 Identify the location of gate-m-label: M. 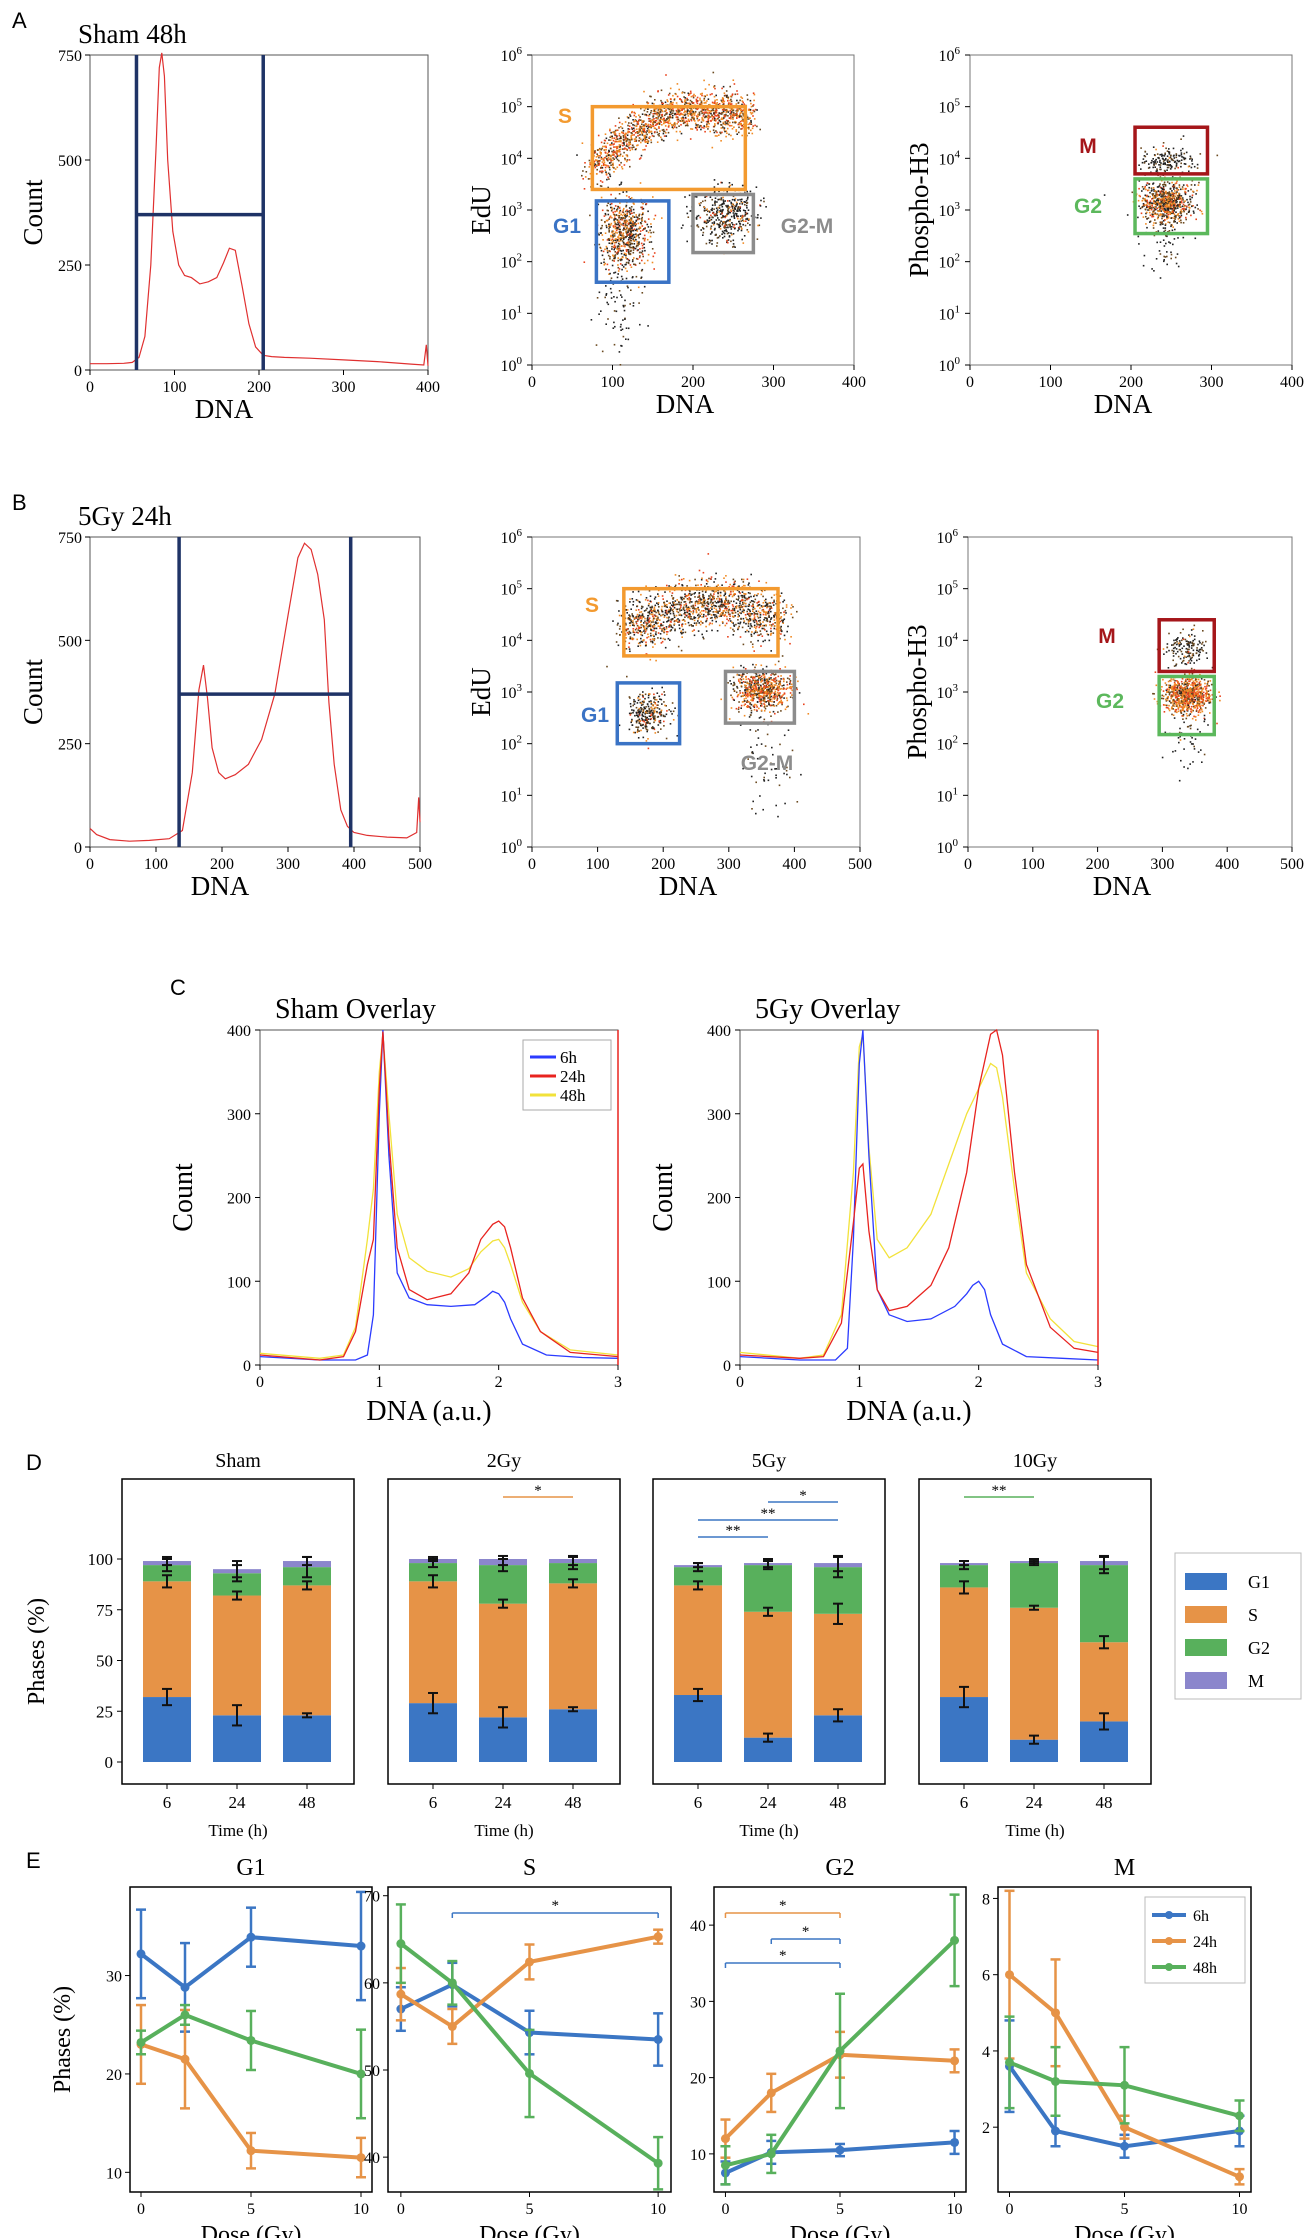
(1088, 146).